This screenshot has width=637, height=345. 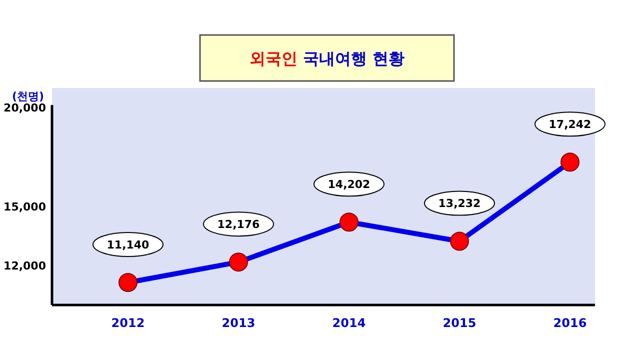 What do you see at coordinates (459, 323) in the screenshot?
I see `x-tick-label: 2015` at bounding box center [459, 323].